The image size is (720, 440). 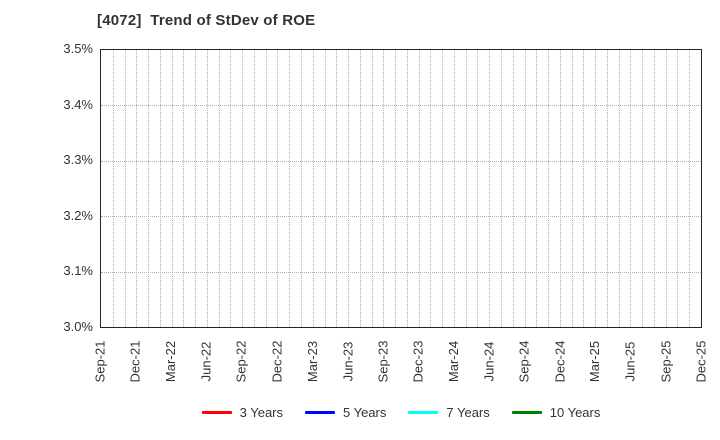 What do you see at coordinates (383, 361) in the screenshot?
I see `x-tick-label-text: Sep-23` at bounding box center [383, 361].